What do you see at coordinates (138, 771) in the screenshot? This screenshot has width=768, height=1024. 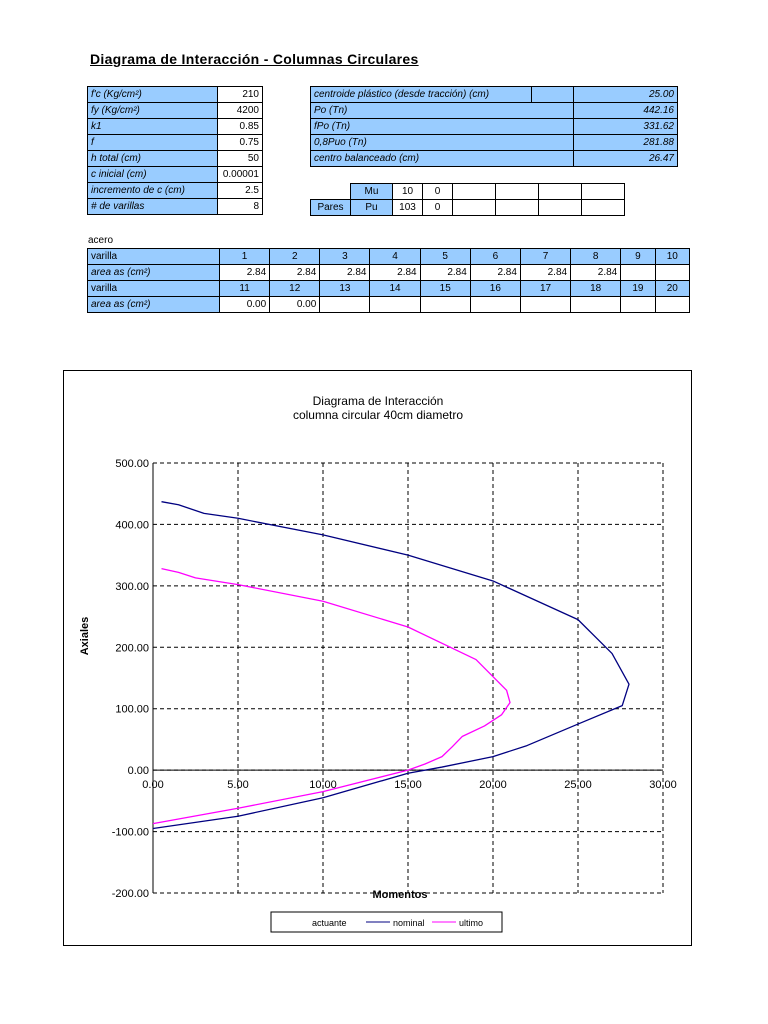 I see `y-tick-label: 0.00` at bounding box center [138, 771].